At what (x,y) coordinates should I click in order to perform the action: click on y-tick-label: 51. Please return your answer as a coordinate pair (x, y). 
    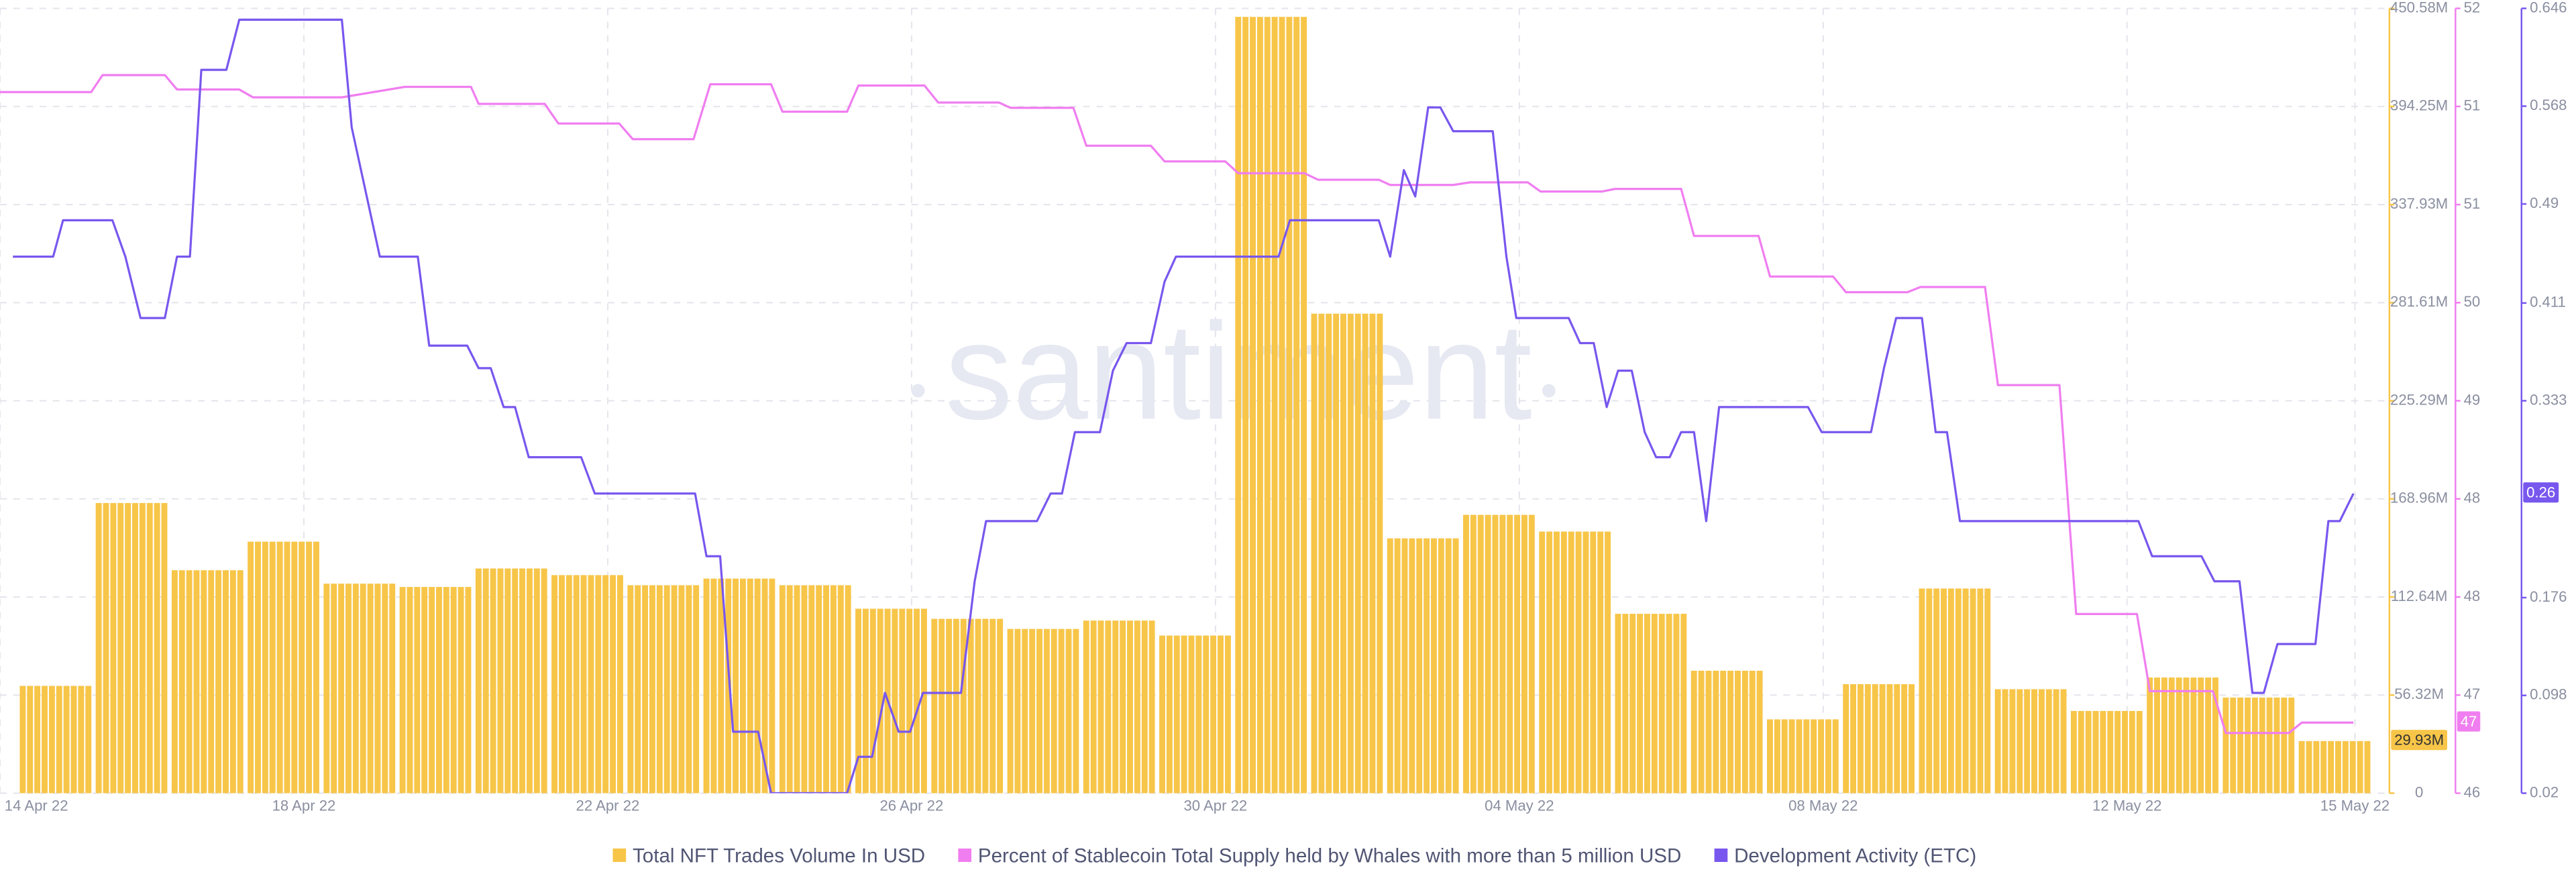
    Looking at the image, I should click on (2472, 203).